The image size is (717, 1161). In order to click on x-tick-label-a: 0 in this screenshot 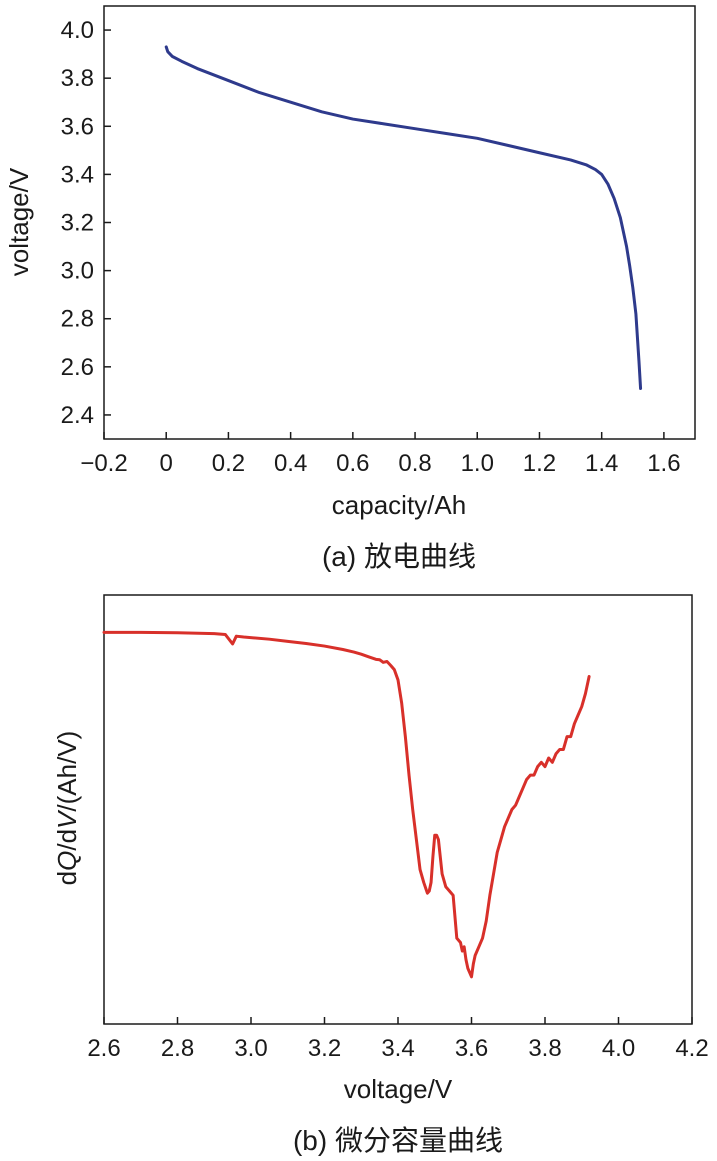, I will do `click(166, 463)`.